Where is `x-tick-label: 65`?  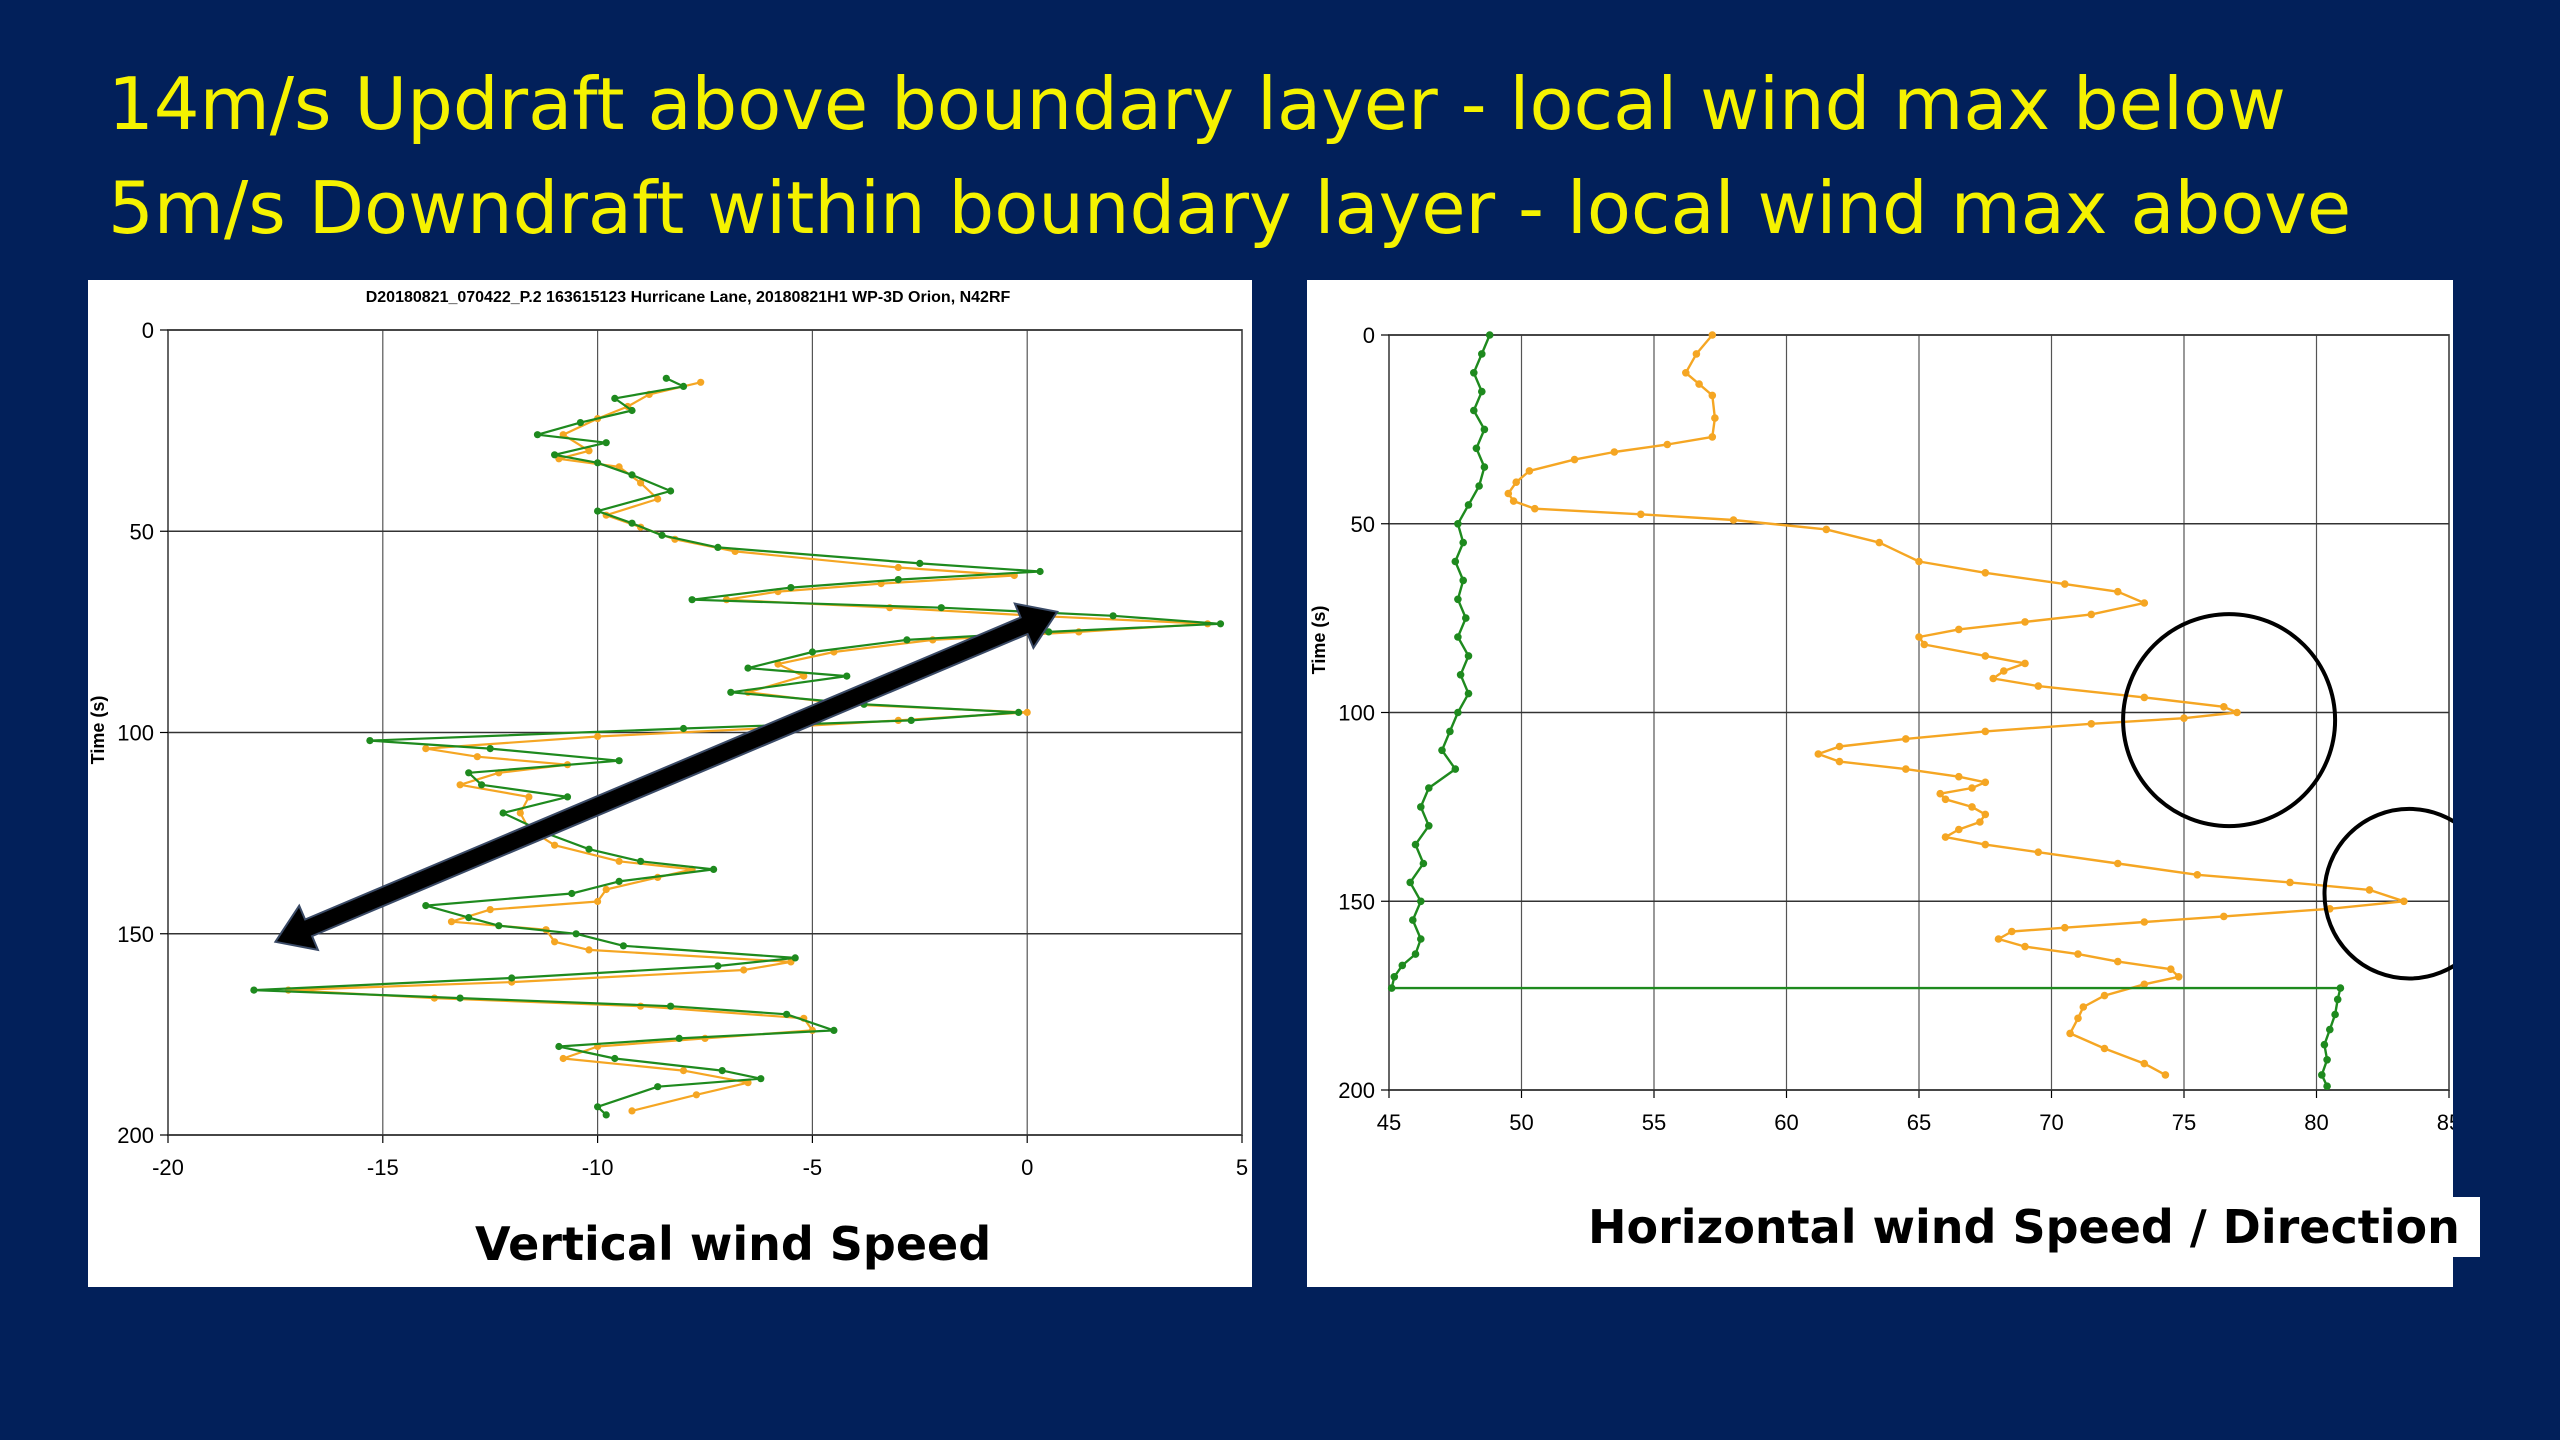
x-tick-label: 65 is located at coordinates (1919, 1122).